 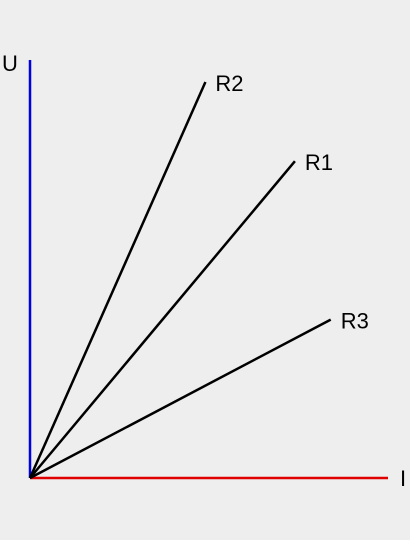 I want to click on series-label-r1: R1, so click(x=319, y=162).